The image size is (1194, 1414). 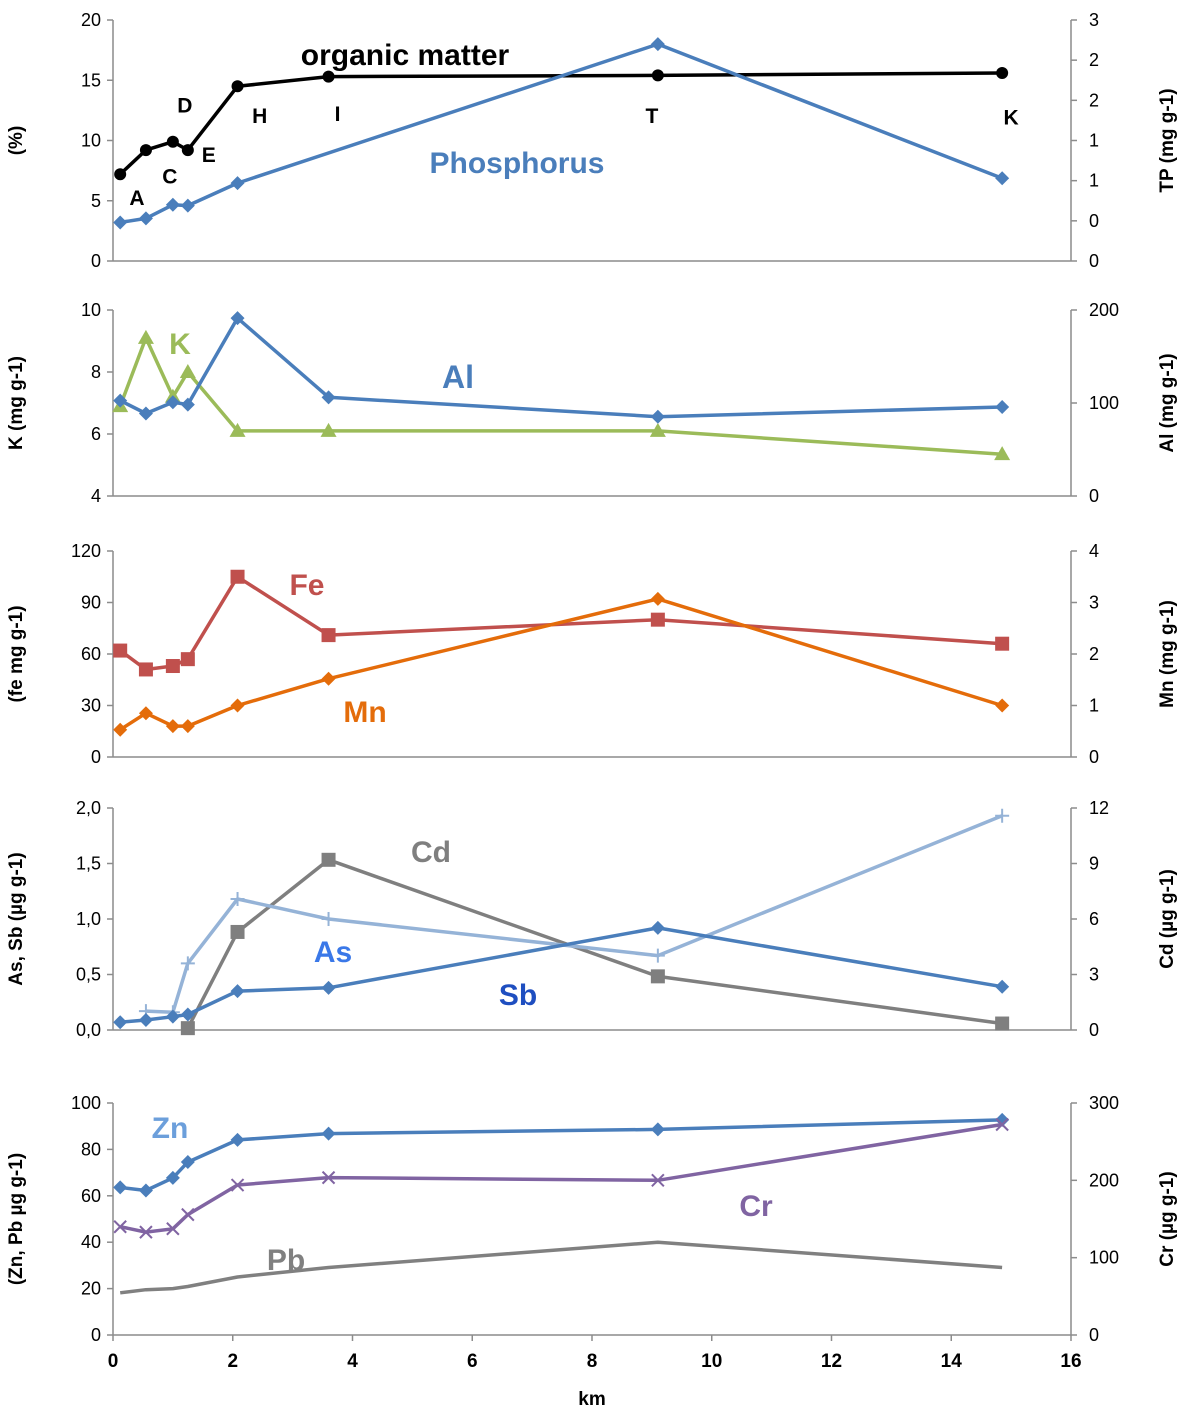 What do you see at coordinates (1094, 919) in the screenshot?
I see `right-tick-label: 6` at bounding box center [1094, 919].